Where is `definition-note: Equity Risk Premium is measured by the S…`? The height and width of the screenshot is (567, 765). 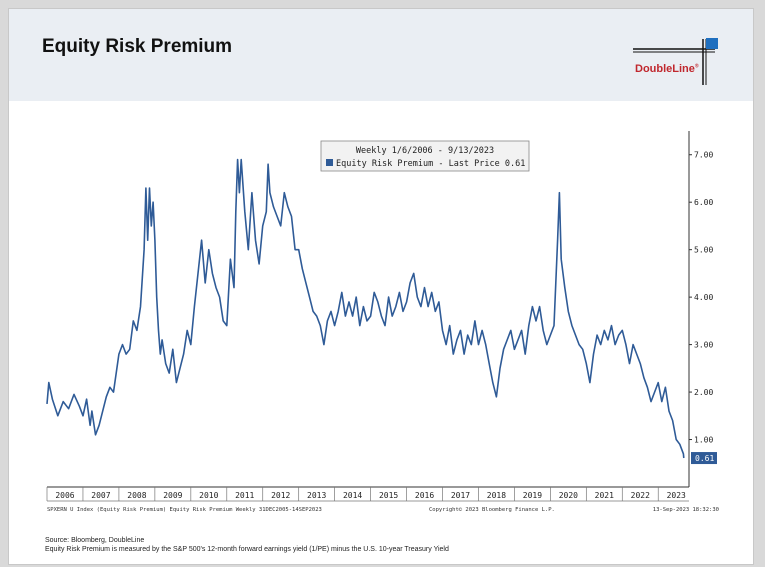 definition-note: Equity Risk Premium is measured by the S… is located at coordinates (247, 549).